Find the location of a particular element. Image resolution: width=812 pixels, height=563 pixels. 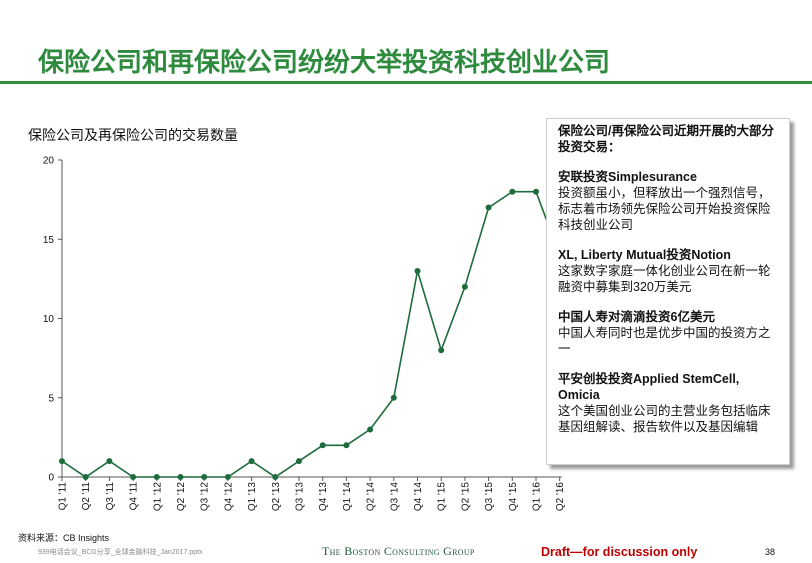

x-tick-label: Q2 '16 is located at coordinates (560, 497).